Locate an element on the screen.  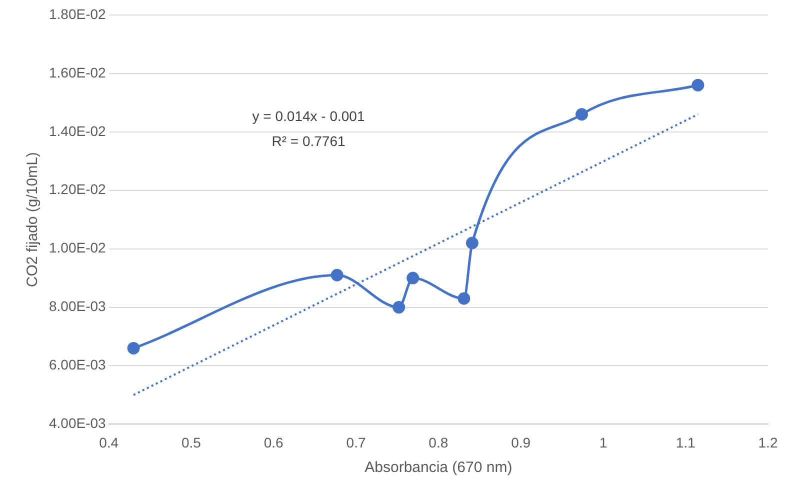
y-tick-label: 8.00E-03 is located at coordinates (77, 306).